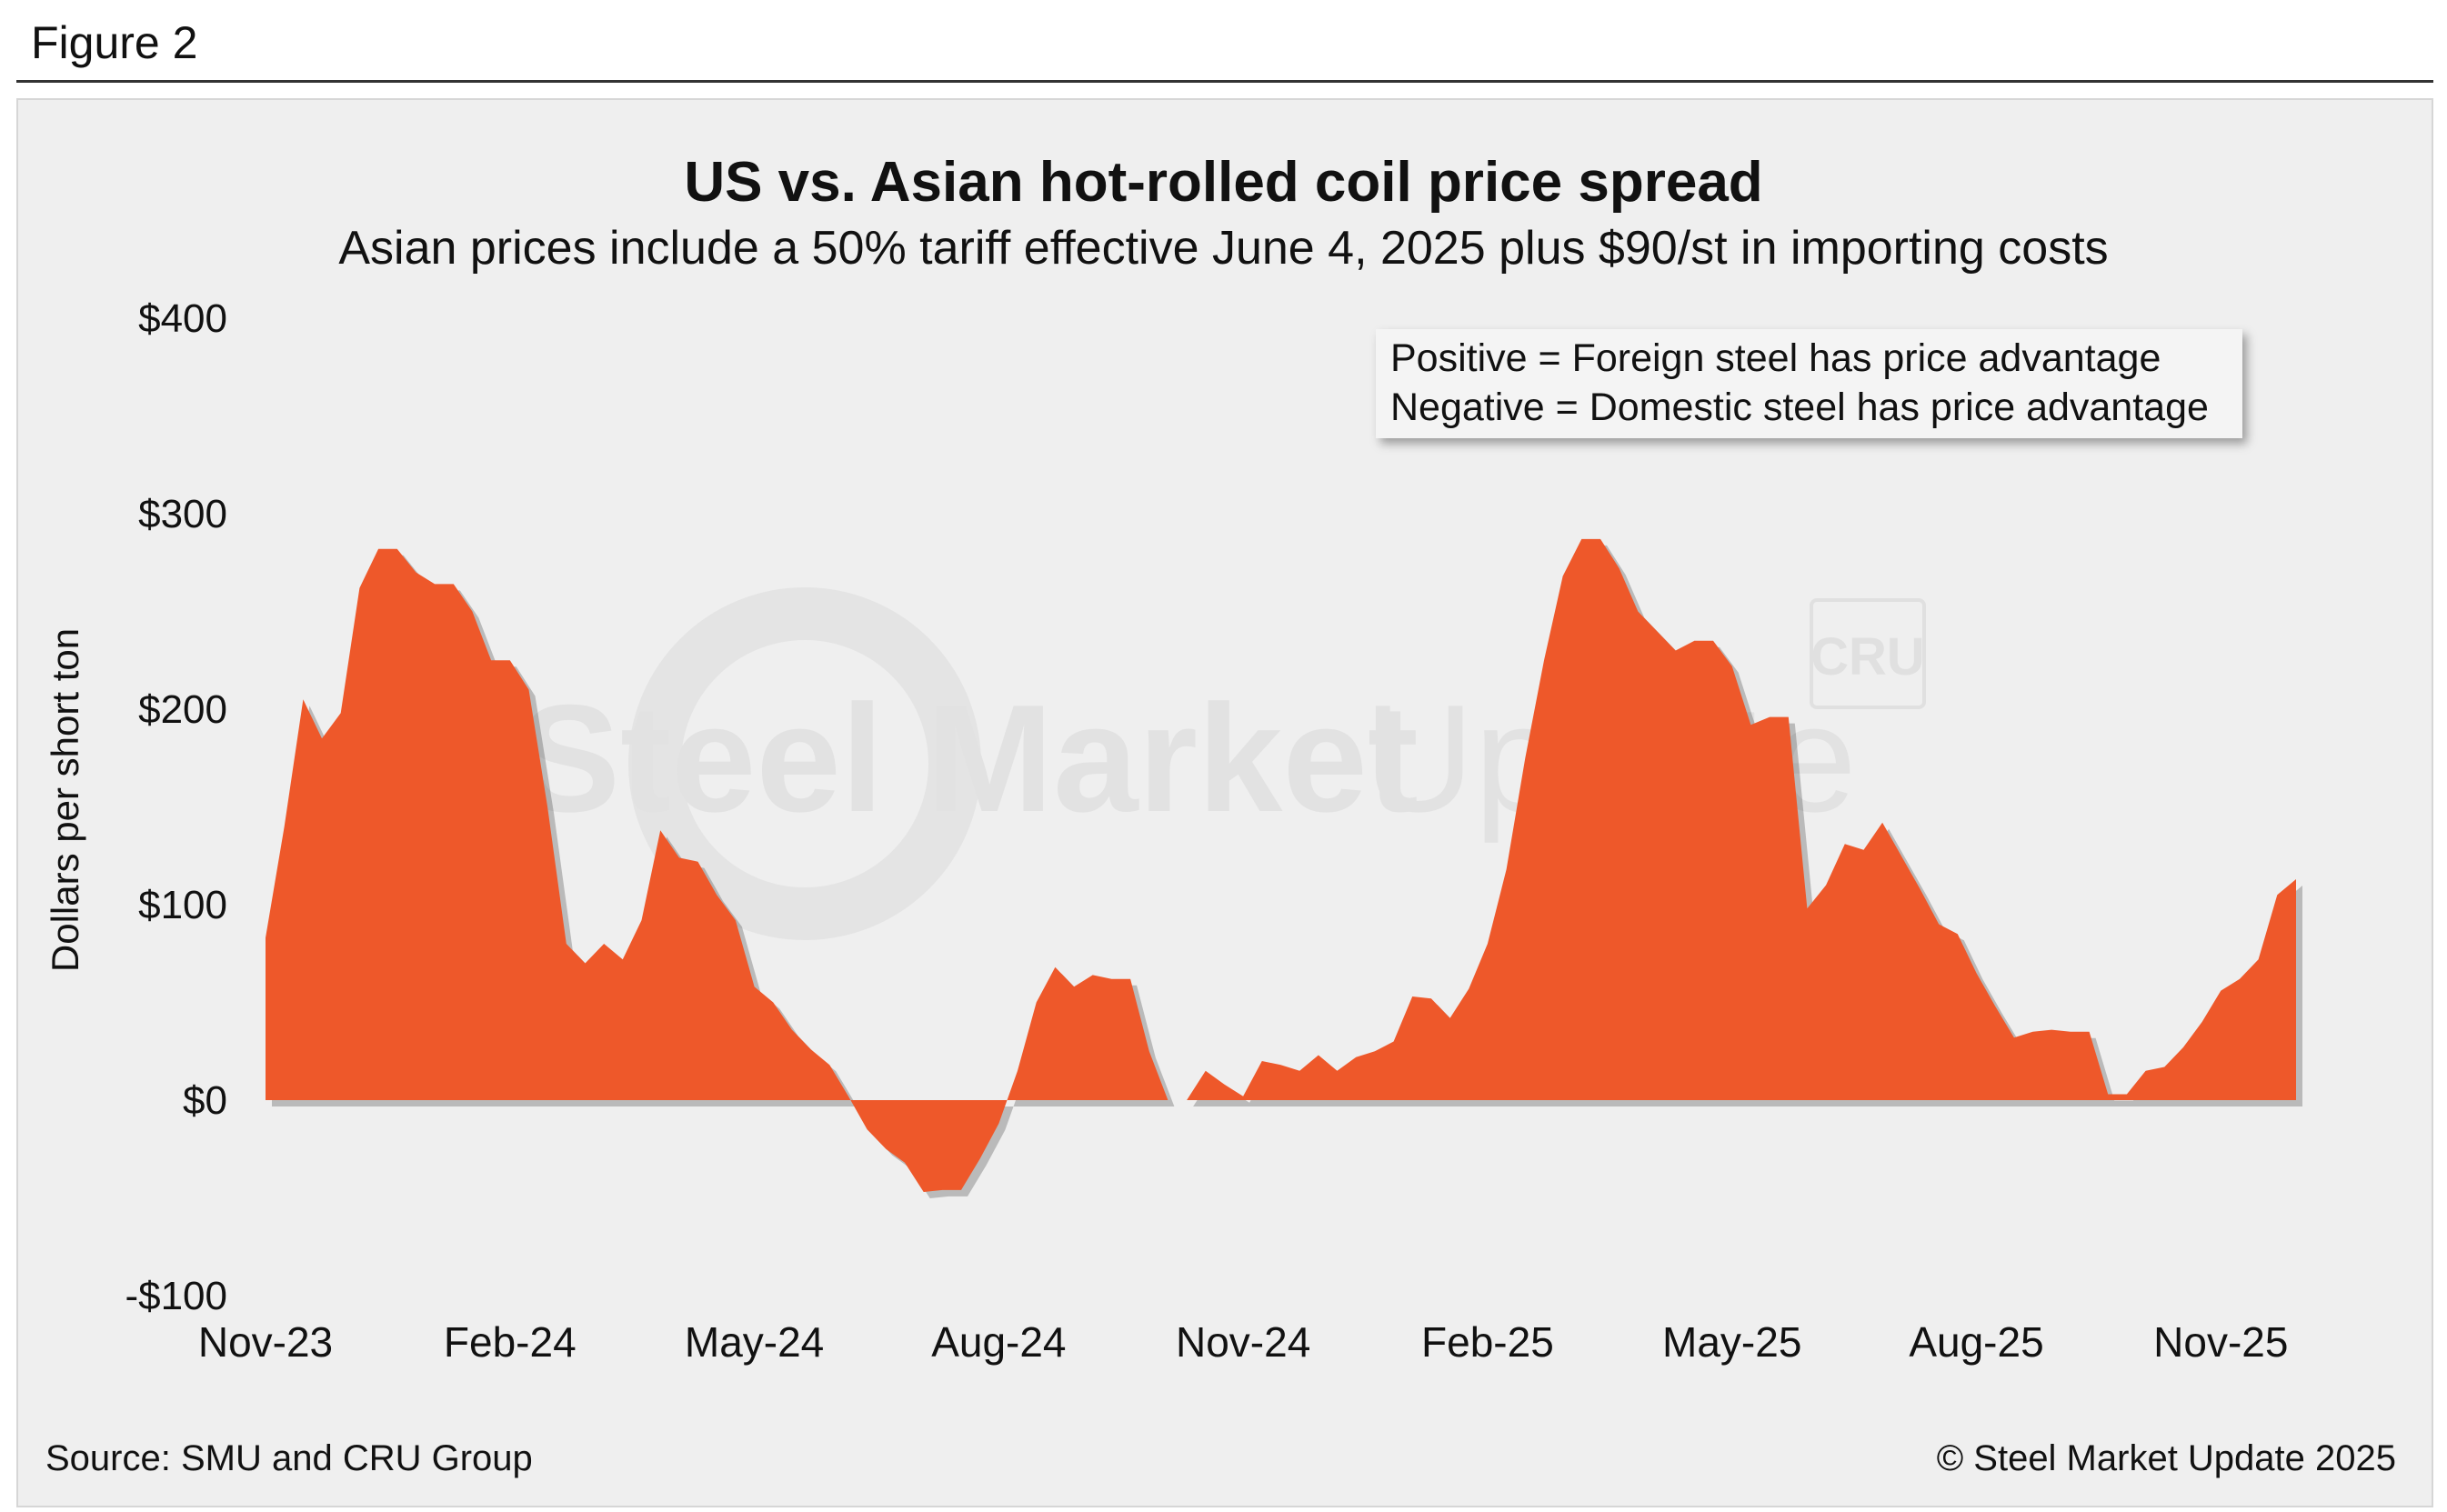  What do you see at coordinates (183, 318) in the screenshot?
I see `y-tick-label: $400` at bounding box center [183, 318].